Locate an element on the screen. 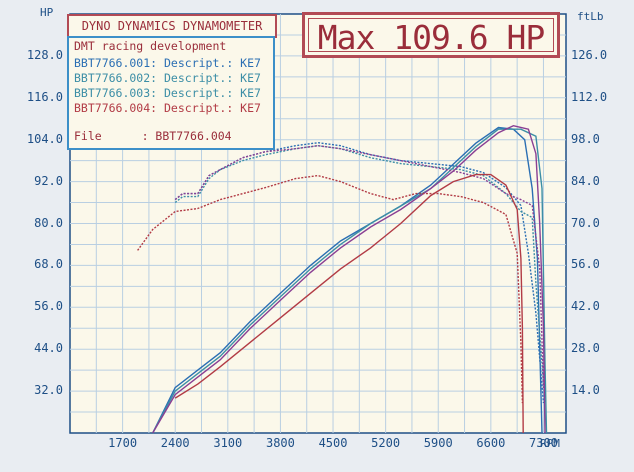 The height and width of the screenshot is (472, 634). y-right-tick-label: 84.0 is located at coordinates (585, 180).